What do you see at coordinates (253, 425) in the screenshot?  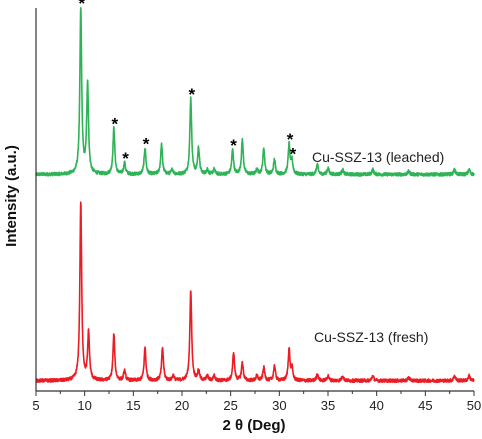 I see `x-axis-label: 2 θ (Deg)` at bounding box center [253, 425].